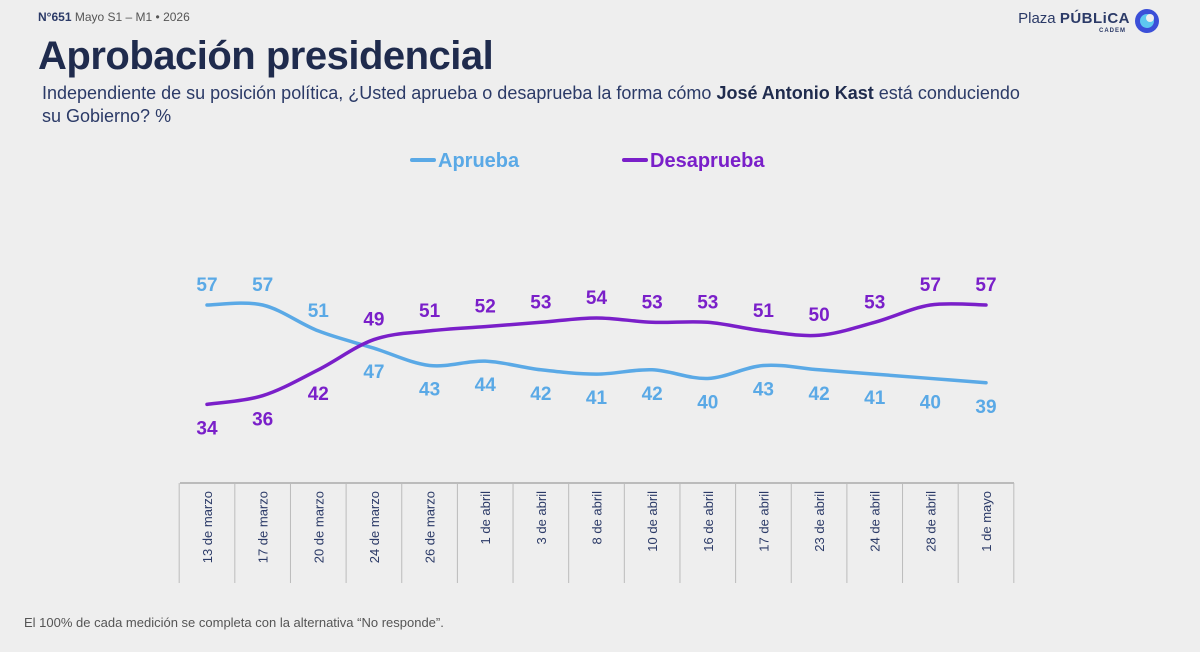  I want to click on brand-logo-icon, so click(1147, 21).